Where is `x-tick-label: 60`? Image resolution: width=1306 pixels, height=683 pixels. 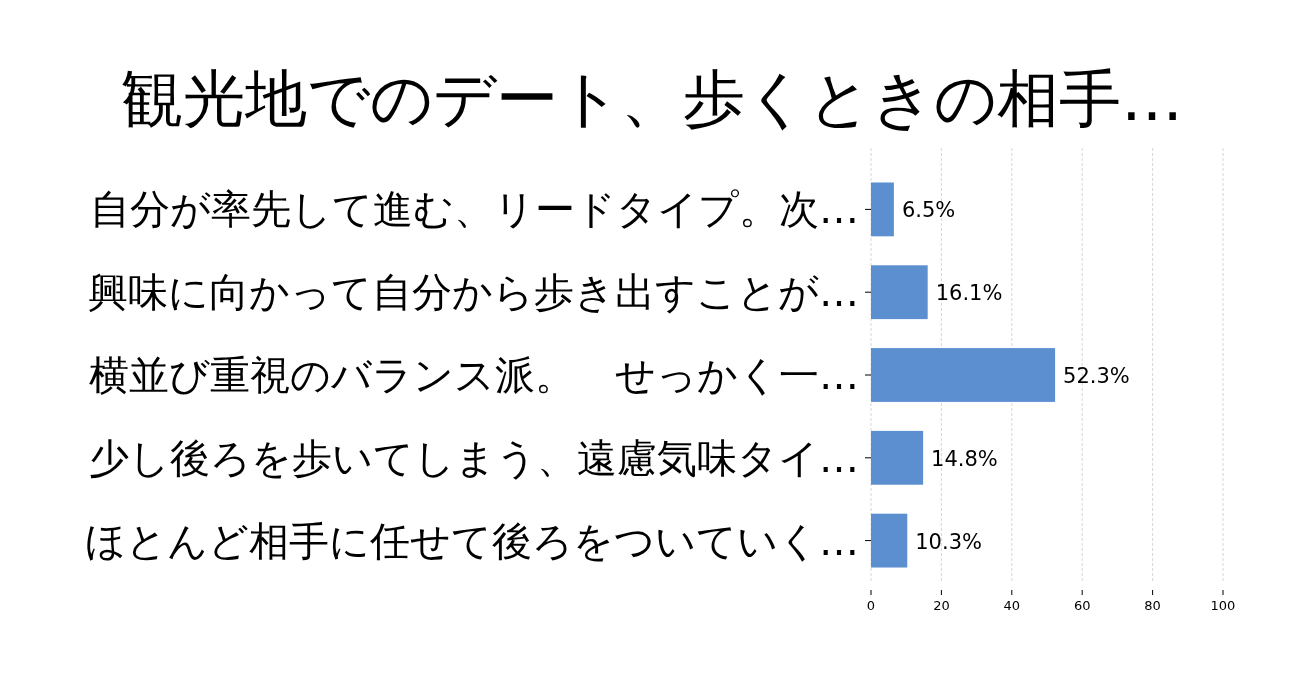
x-tick-label: 60 is located at coordinates (1082, 605).